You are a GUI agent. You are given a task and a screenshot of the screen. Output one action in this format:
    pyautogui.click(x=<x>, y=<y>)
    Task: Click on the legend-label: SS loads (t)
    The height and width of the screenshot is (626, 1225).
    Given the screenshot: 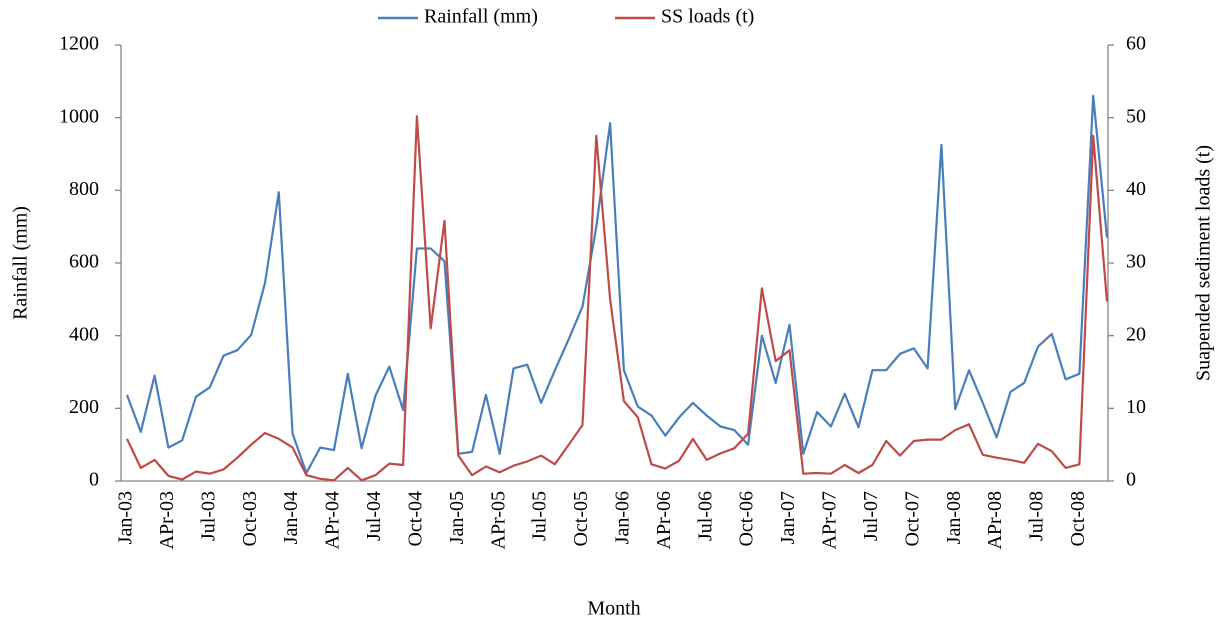 What is the action you would take?
    pyautogui.click(x=707, y=17)
    